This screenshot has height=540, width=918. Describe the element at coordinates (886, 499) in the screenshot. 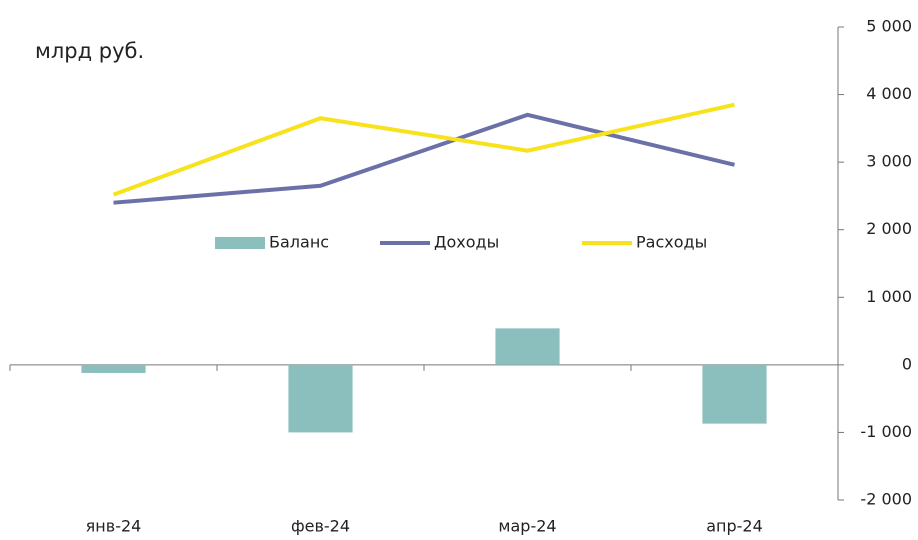

I see `y-tick-label: -2 000` at that location.